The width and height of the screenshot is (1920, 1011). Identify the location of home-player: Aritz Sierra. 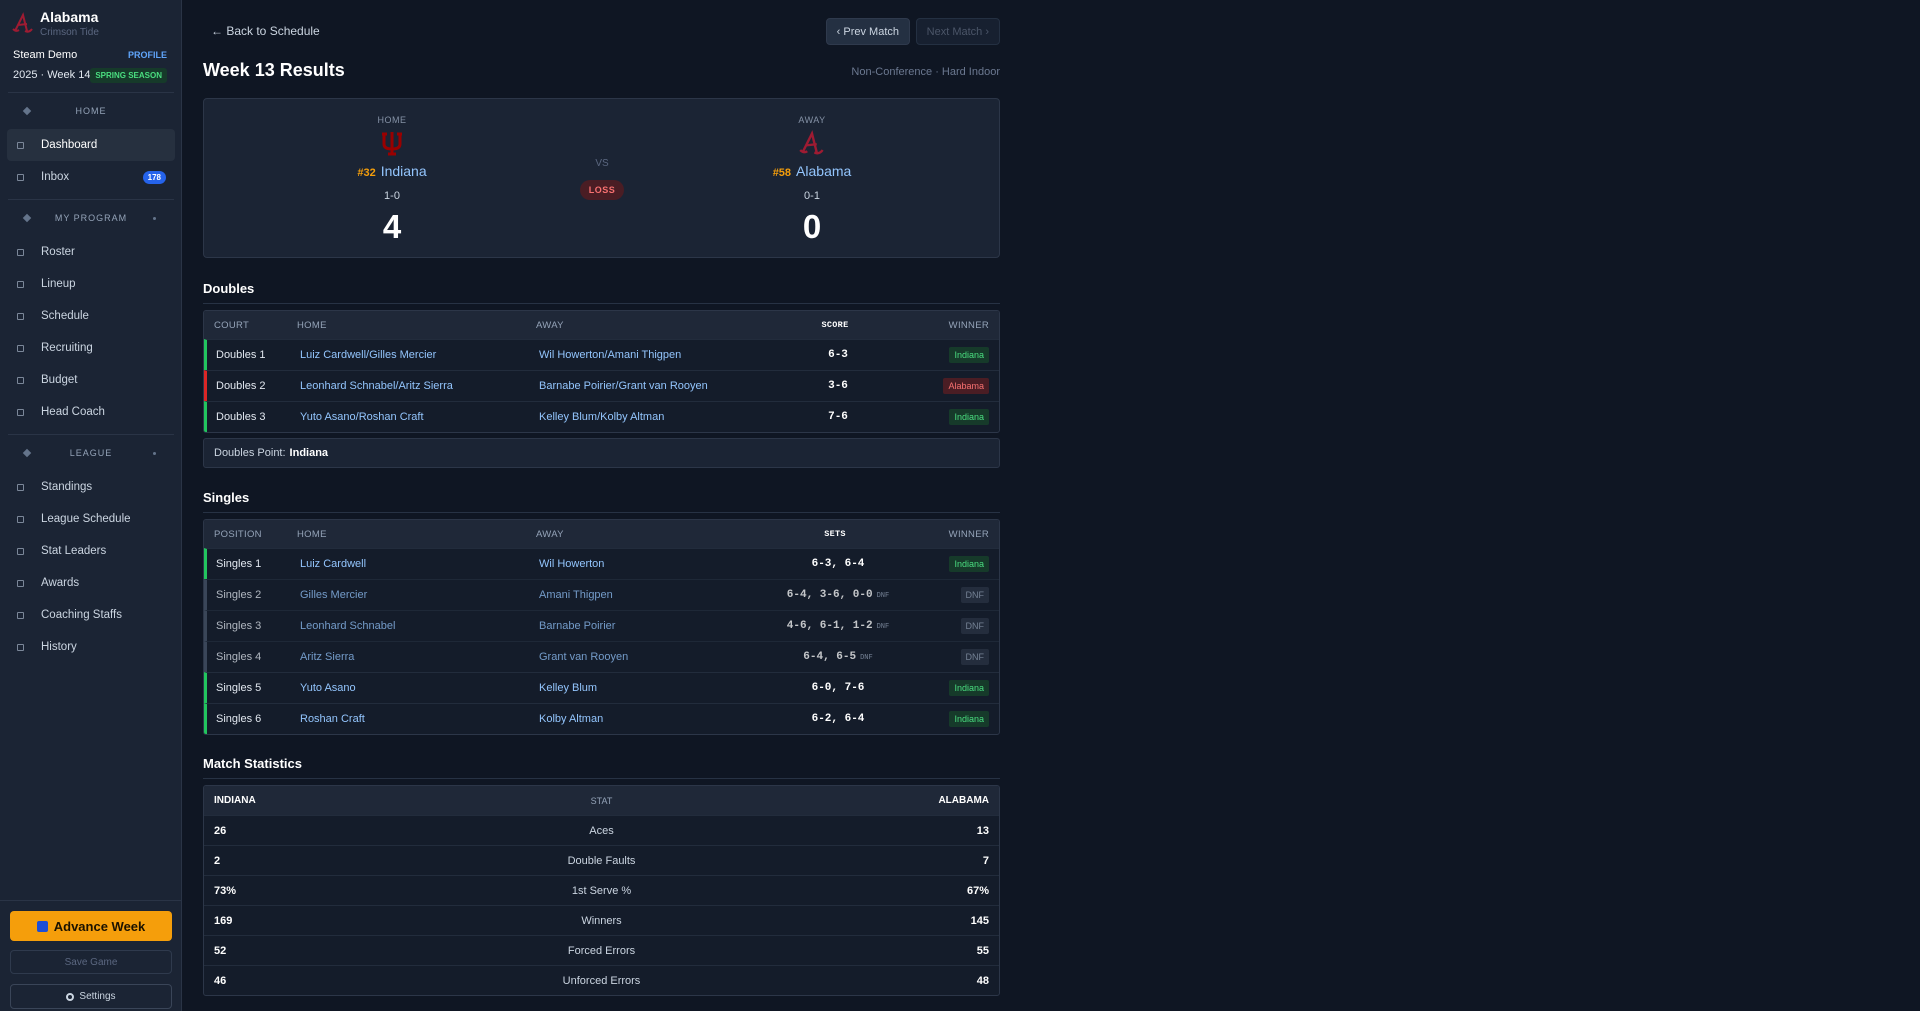
(327, 657).